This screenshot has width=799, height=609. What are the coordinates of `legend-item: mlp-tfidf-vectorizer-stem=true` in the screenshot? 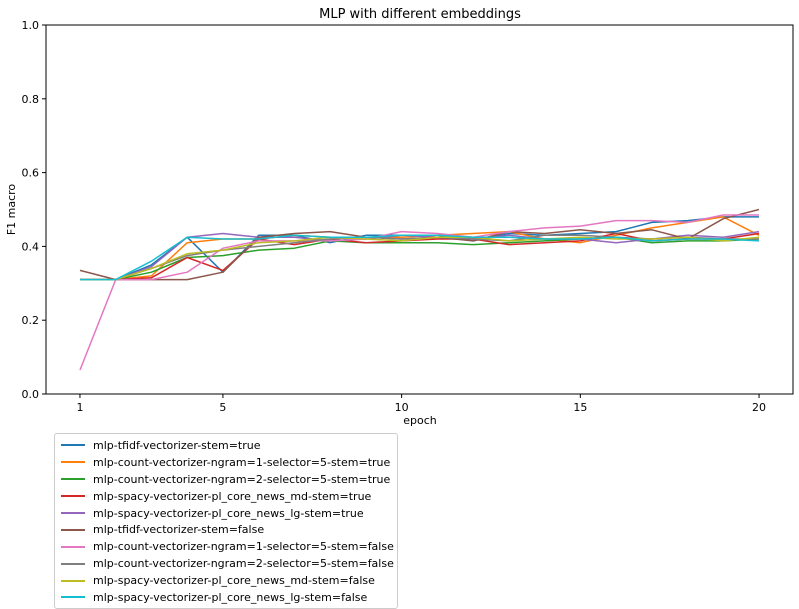 It's located at (226, 445).